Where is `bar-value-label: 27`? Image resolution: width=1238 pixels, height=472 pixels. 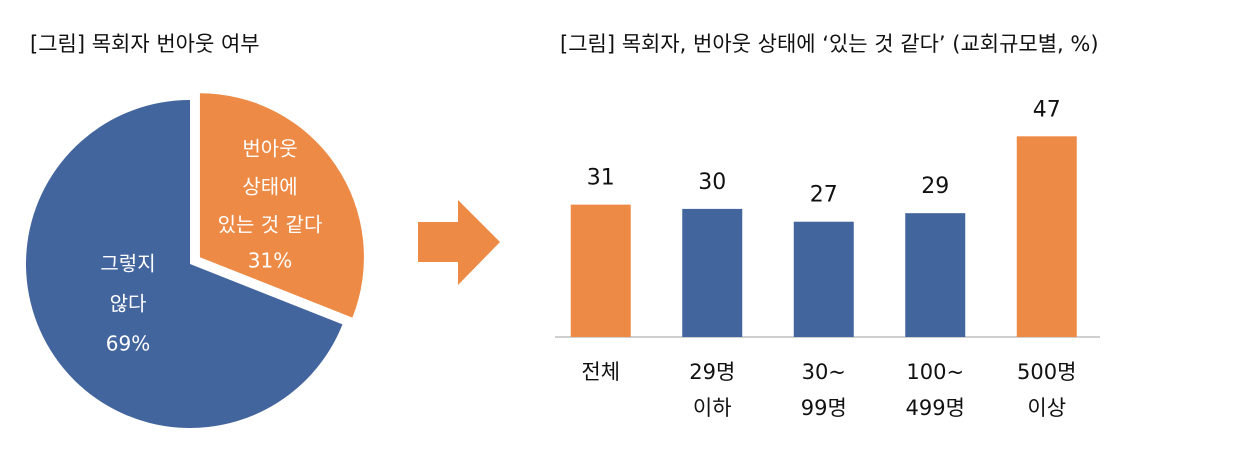
bar-value-label: 27 is located at coordinates (824, 195).